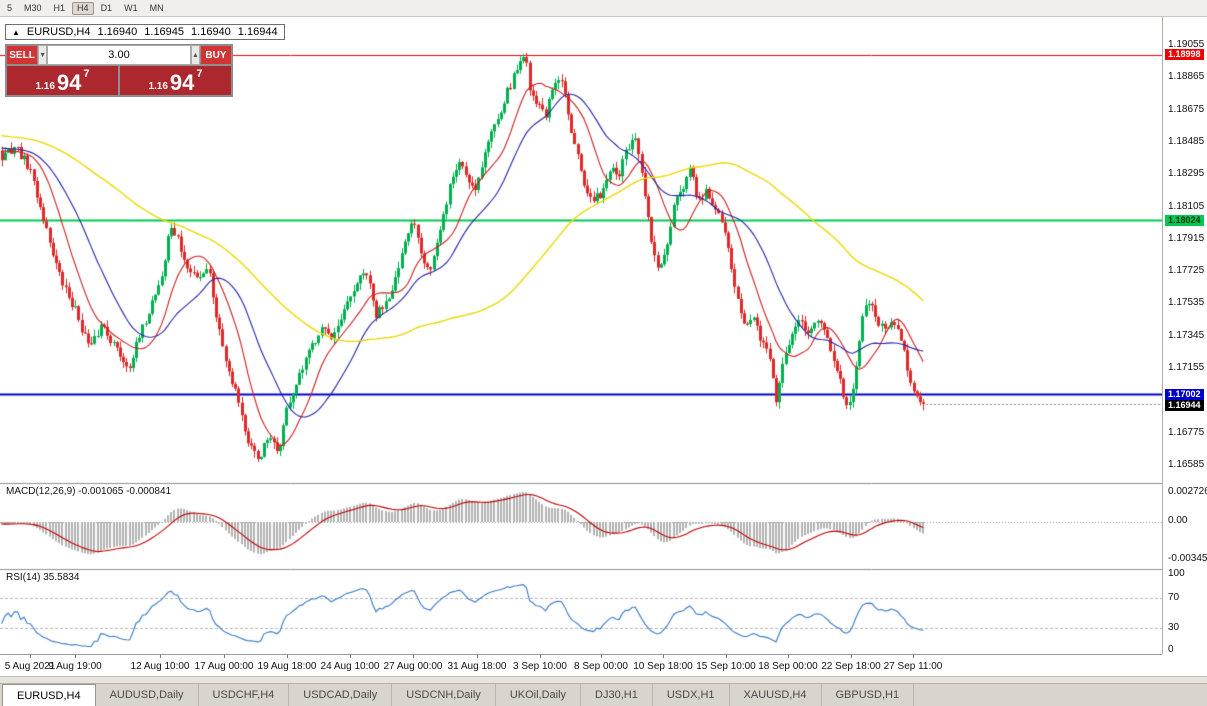 The width and height of the screenshot is (1207, 706). I want to click on ohlc-low: 1.16940, so click(211, 32).